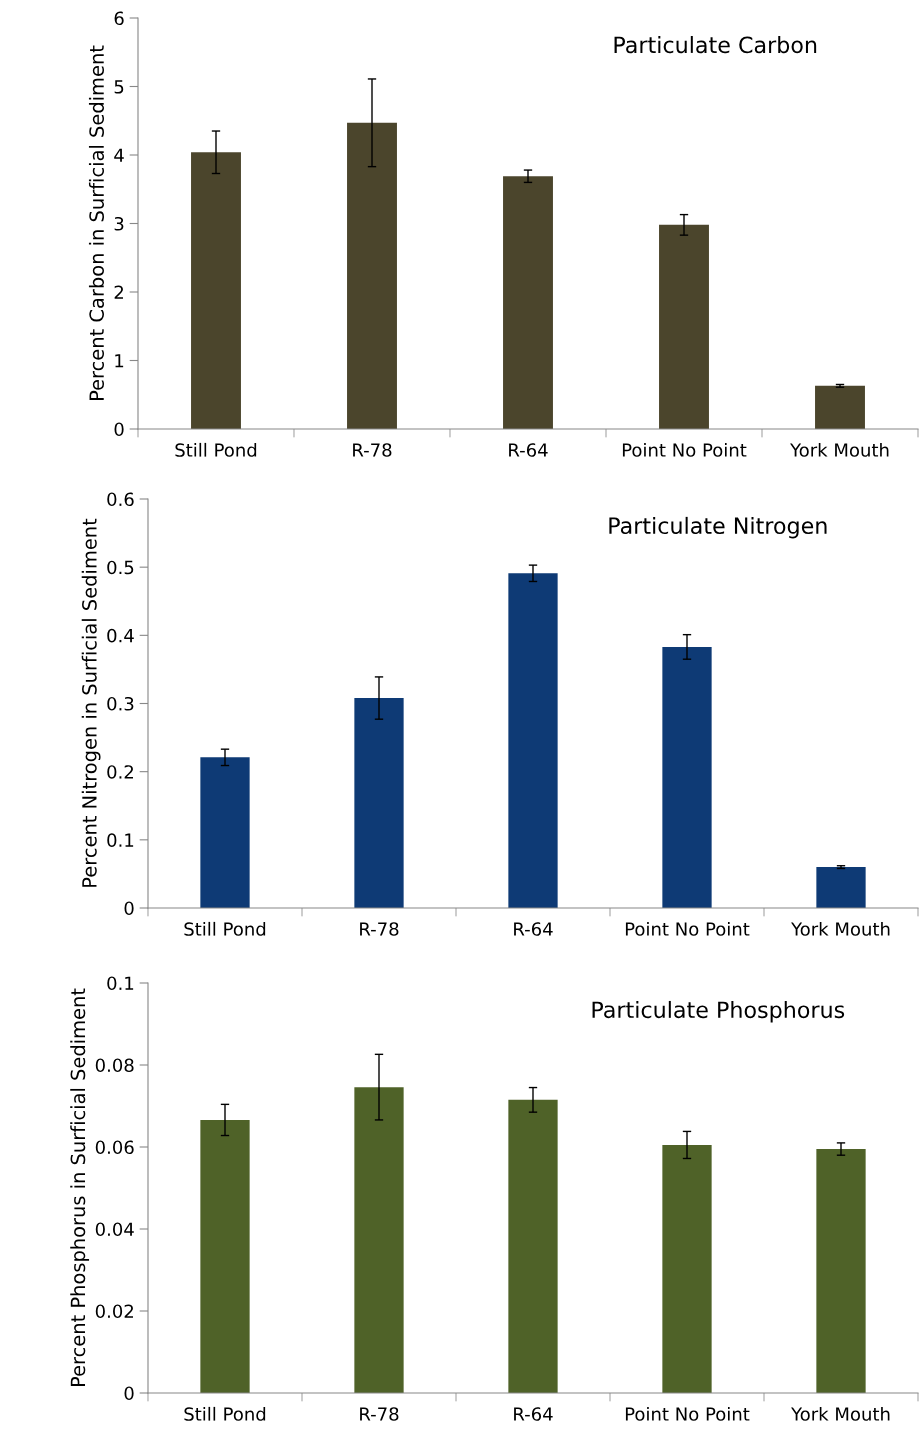  I want to click on y-tick-label: 0.5, so click(120, 567).